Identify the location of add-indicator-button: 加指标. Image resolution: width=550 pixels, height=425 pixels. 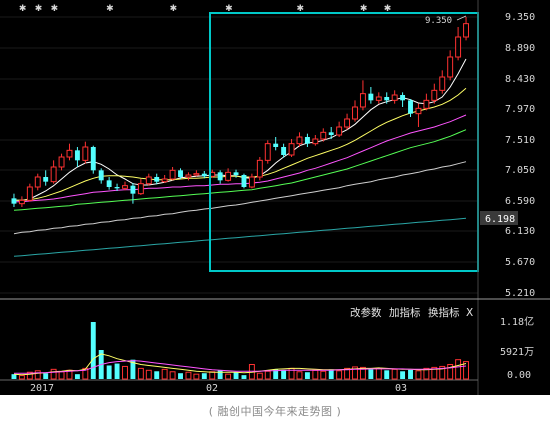
(405, 312).